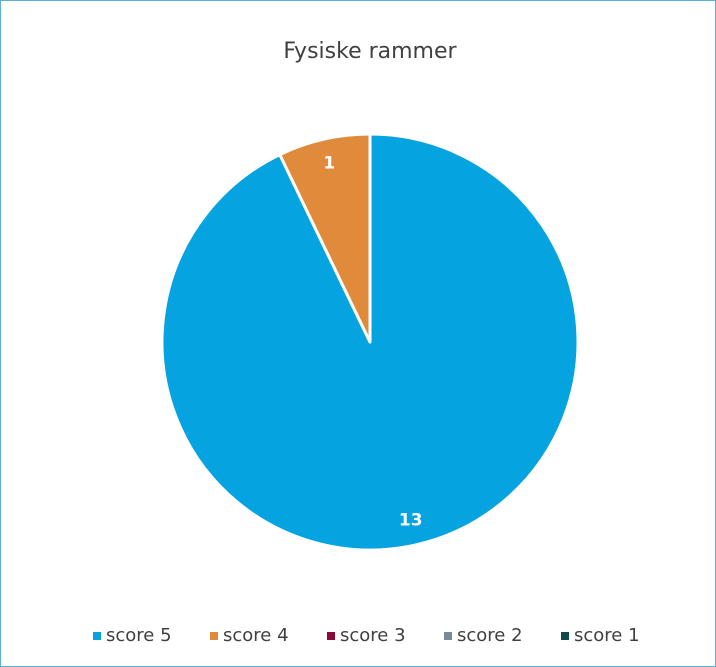 The height and width of the screenshot is (667, 716). What do you see at coordinates (490, 635) in the screenshot?
I see `legend-label: score 2` at bounding box center [490, 635].